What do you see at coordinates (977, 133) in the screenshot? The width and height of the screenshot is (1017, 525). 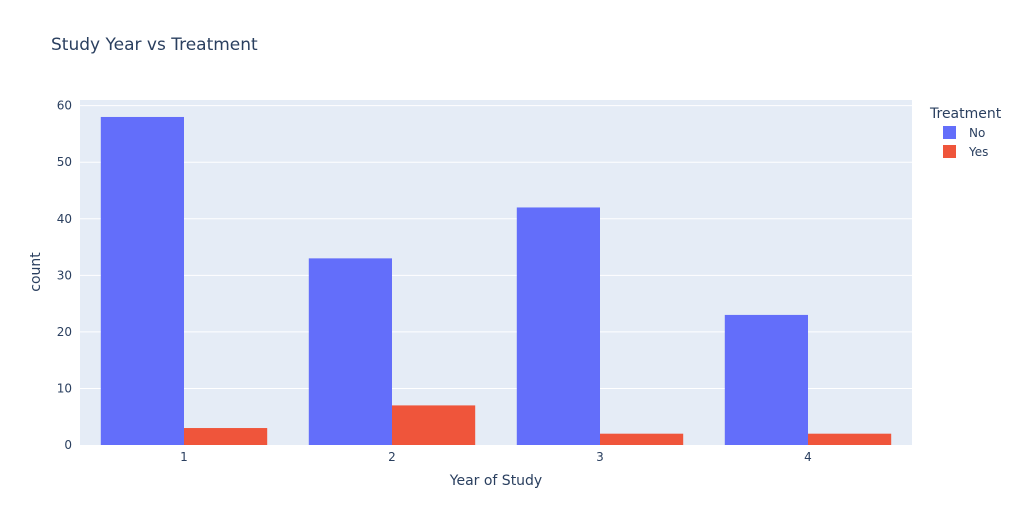 I see `legend-label-no: No` at bounding box center [977, 133].